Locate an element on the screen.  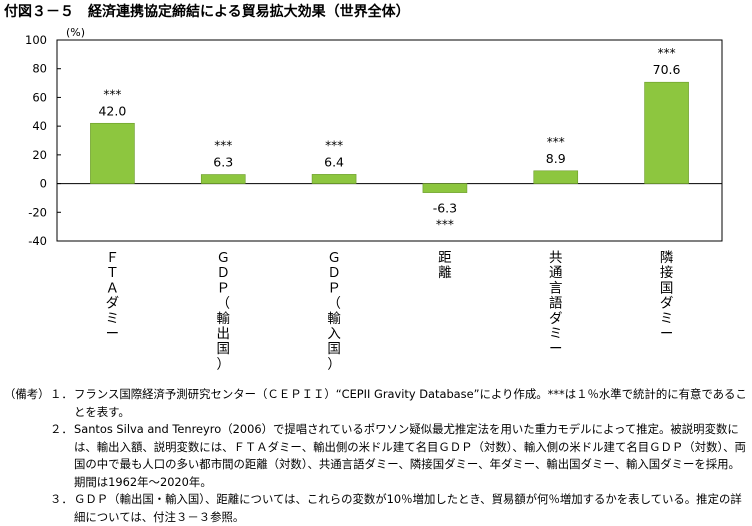
x-tick-label: 隣接国ダミー is located at coordinates (667, 296).